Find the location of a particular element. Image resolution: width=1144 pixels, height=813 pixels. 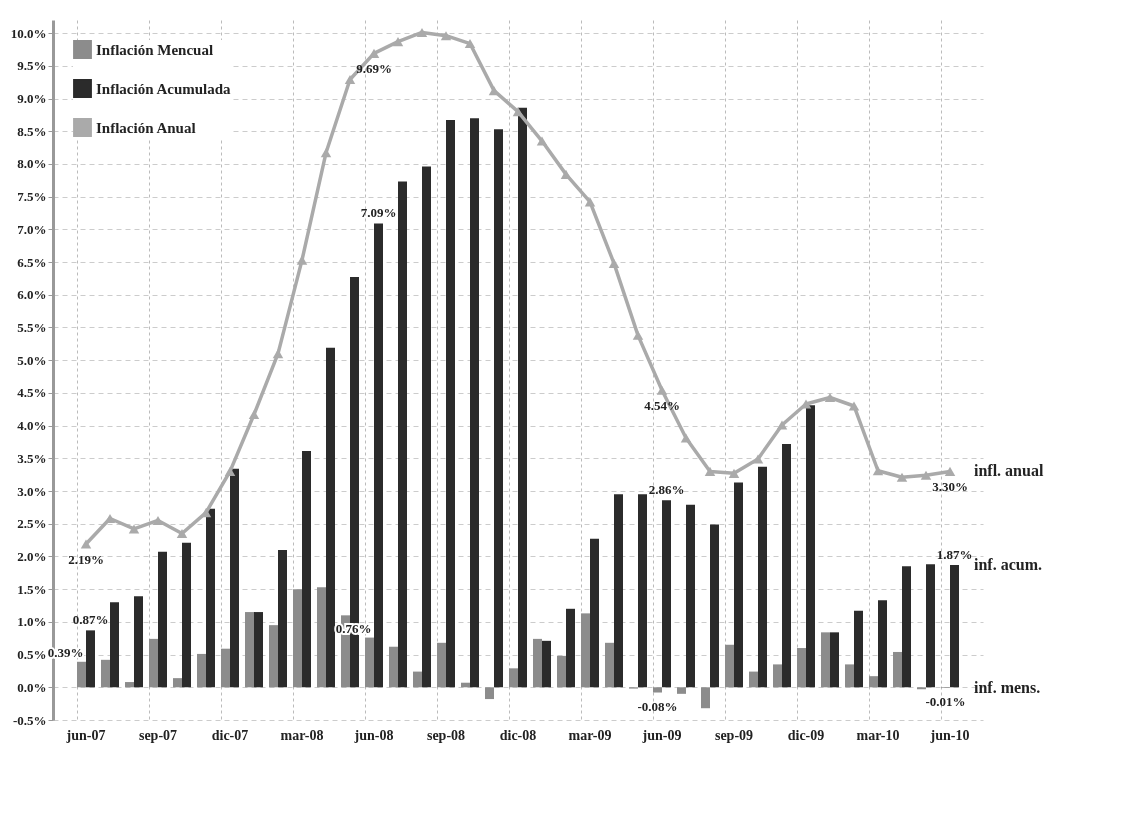

y-tick-label: -0.5% is located at coordinates (29, 720).